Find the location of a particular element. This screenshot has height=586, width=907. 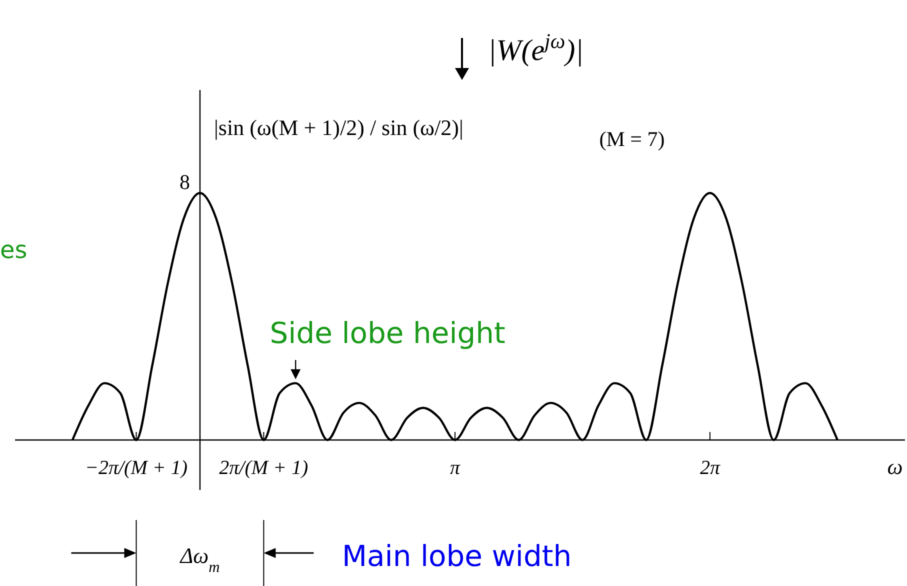

annotation: Side lobe height is located at coordinates (388, 333).